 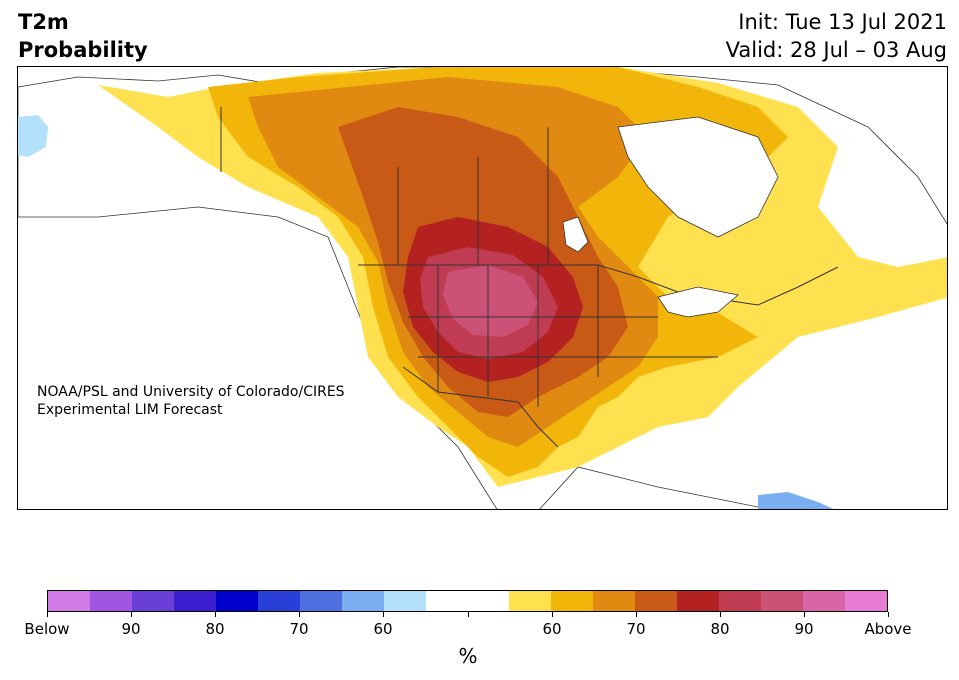 What do you see at coordinates (47, 629) in the screenshot?
I see `colorbar-tick-label: Below` at bounding box center [47, 629].